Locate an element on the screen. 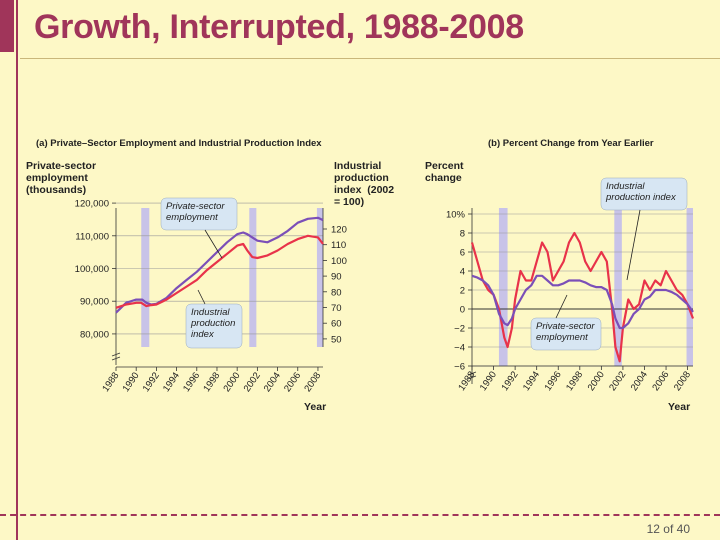 This screenshot has height=540, width=720. chart-a-axis-break is located at coordinates (116, 356).